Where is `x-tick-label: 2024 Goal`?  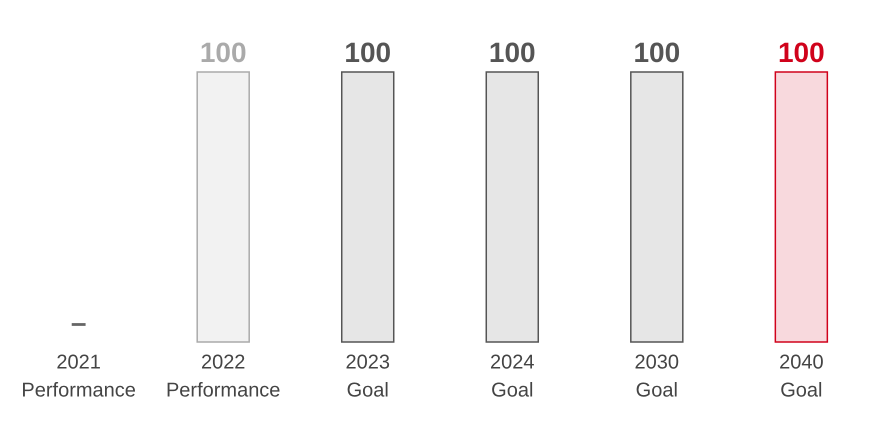 x-tick-label: 2024 Goal is located at coordinates (512, 377).